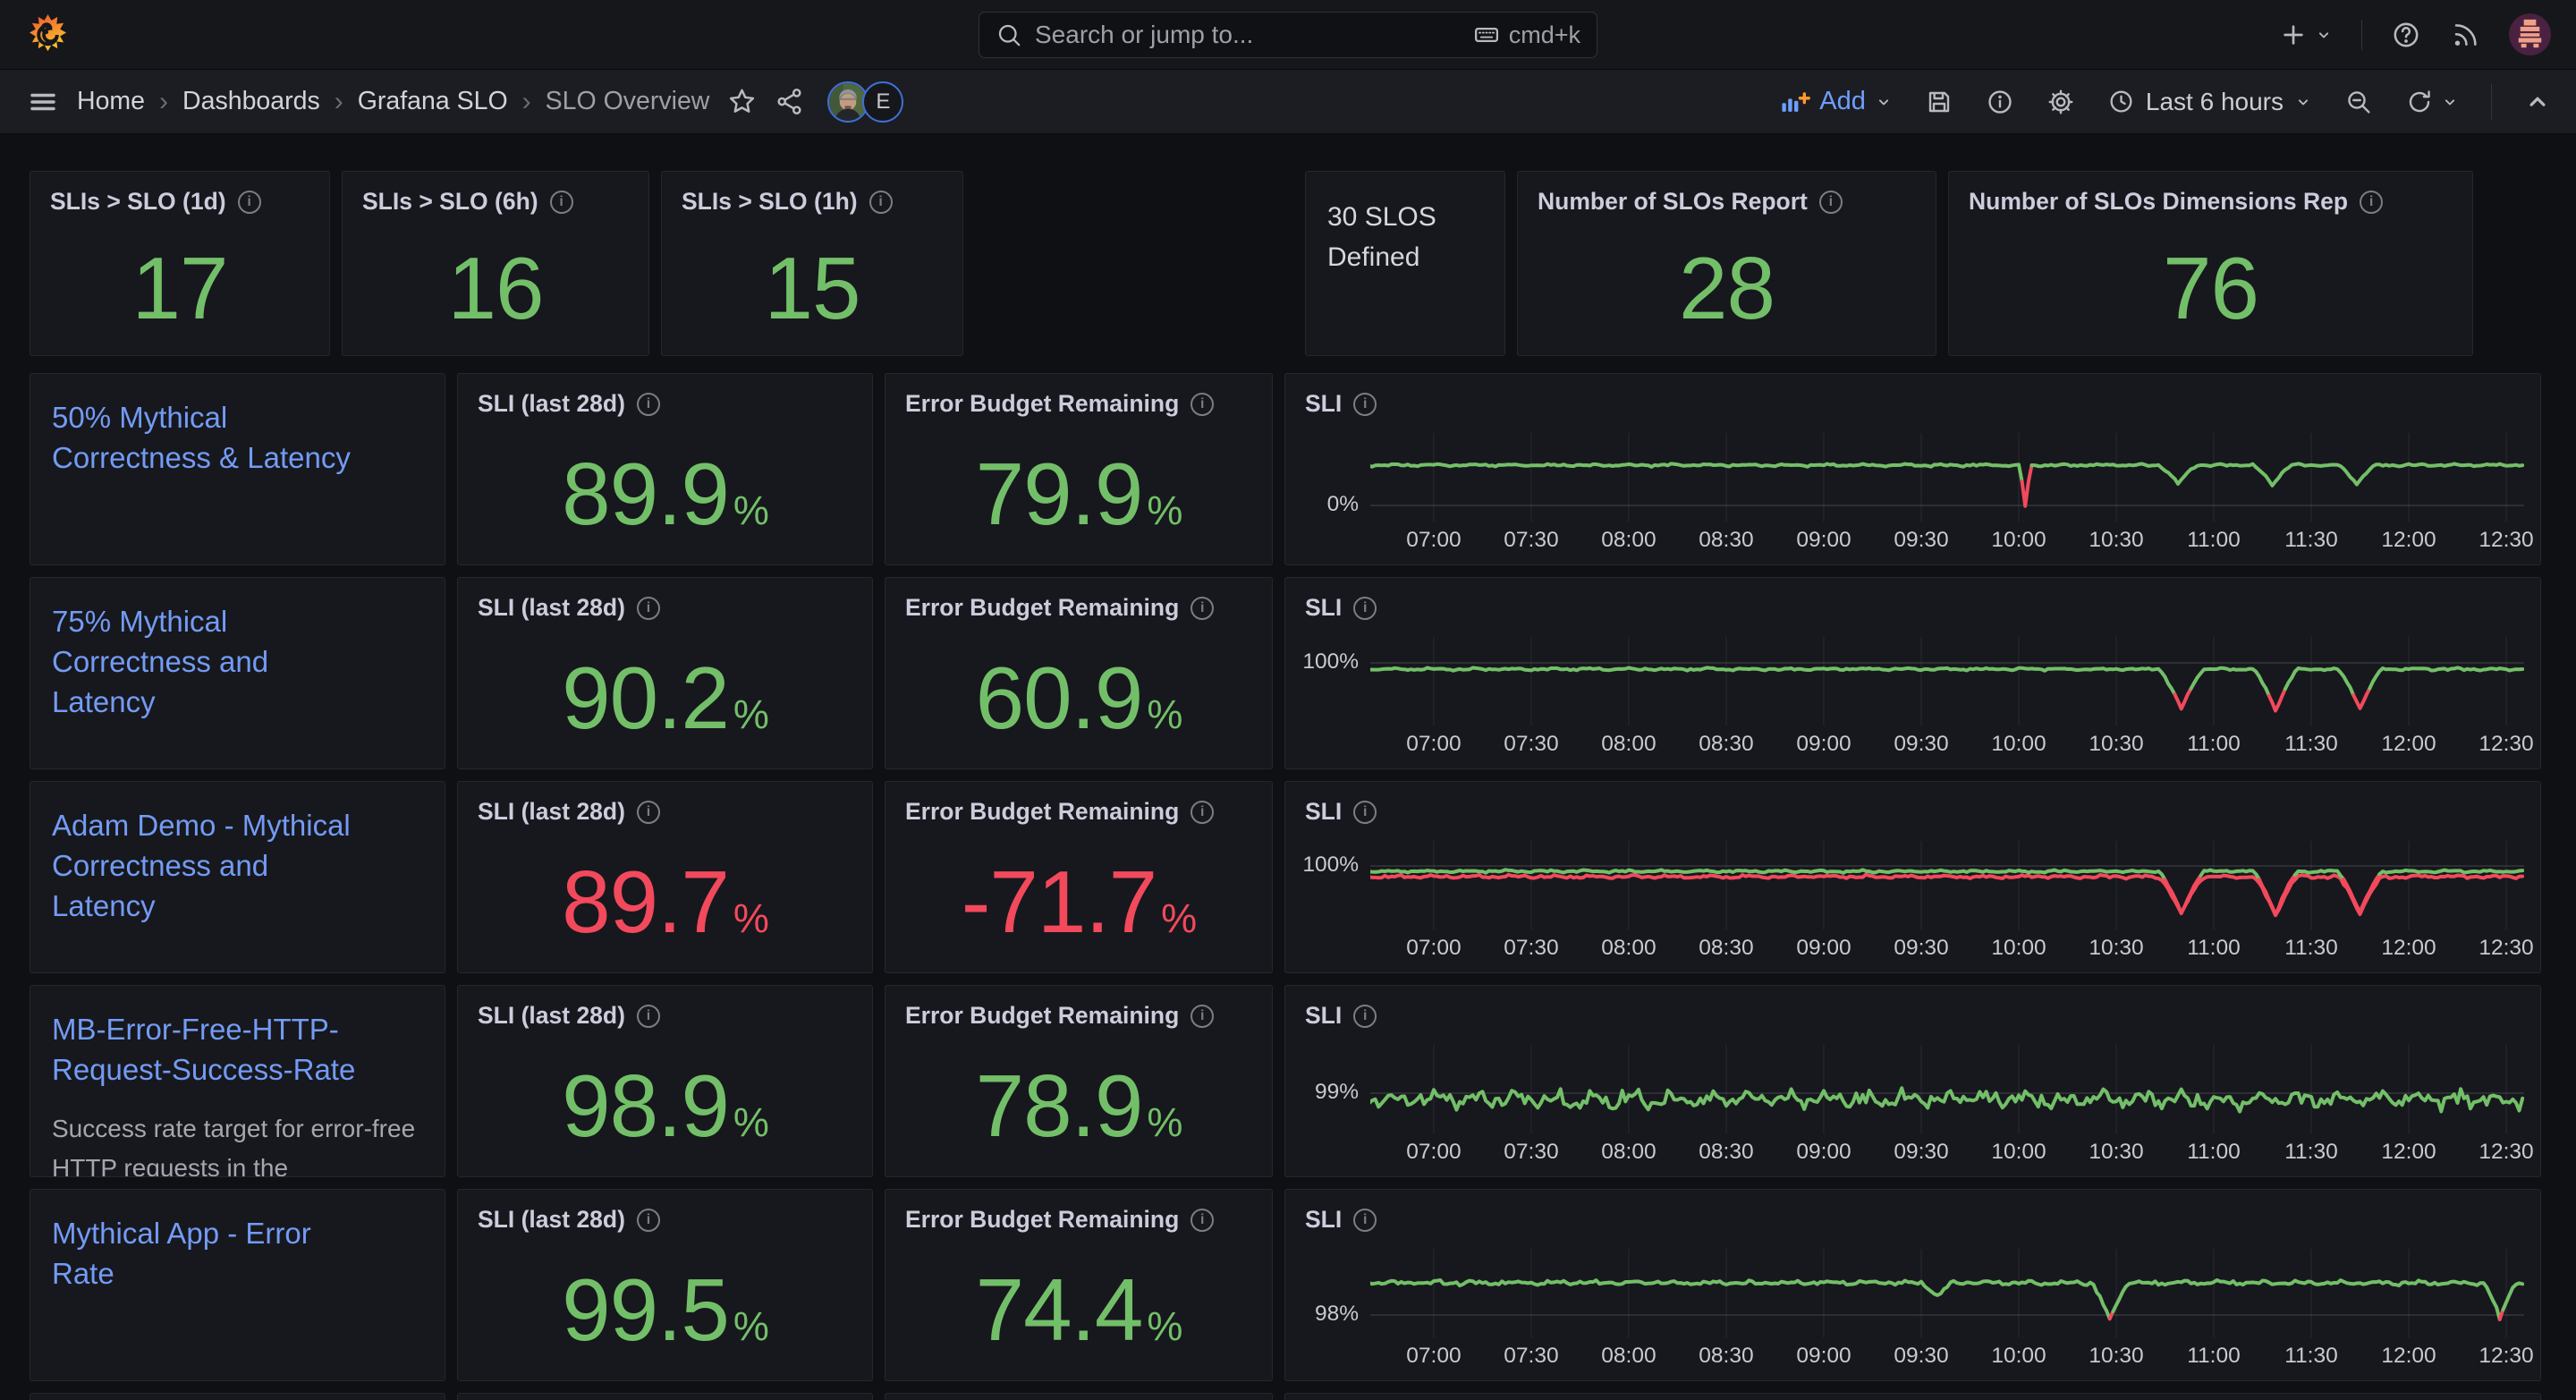  I want to click on time-range-picker: Last 6 hours, so click(2209, 102).